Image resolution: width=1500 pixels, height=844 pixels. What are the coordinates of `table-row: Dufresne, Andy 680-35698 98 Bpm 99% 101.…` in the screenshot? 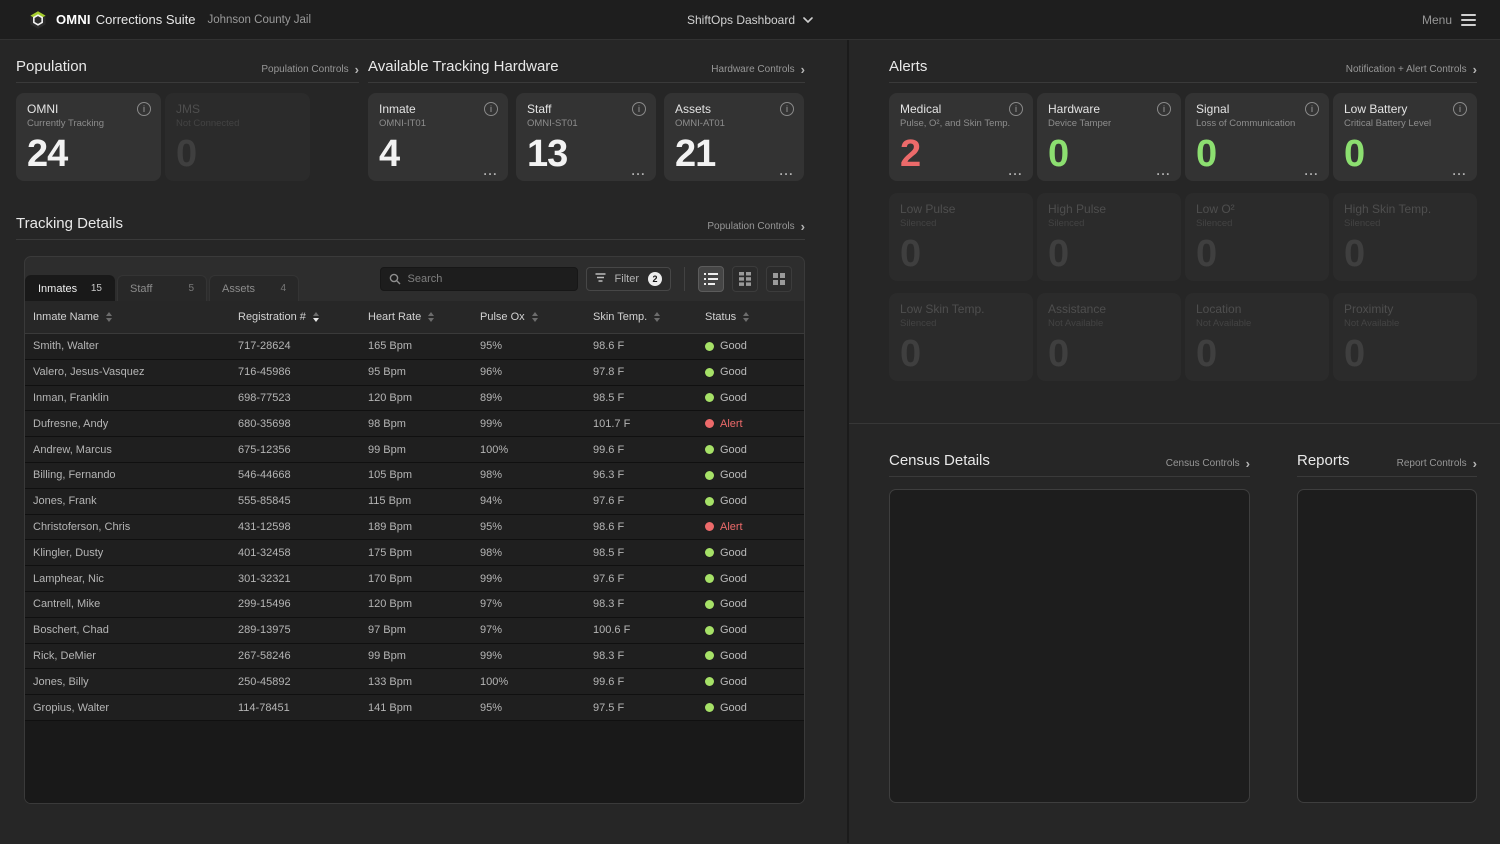 It's located at (414, 424).